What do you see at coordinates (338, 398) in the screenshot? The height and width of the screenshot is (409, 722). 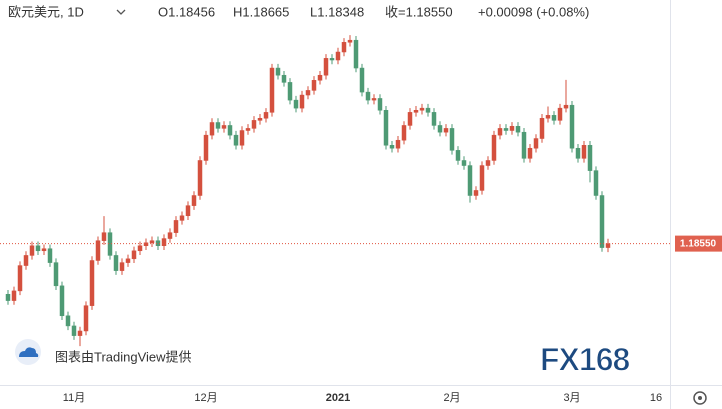 I see `x-tick-label: 2021` at bounding box center [338, 398].